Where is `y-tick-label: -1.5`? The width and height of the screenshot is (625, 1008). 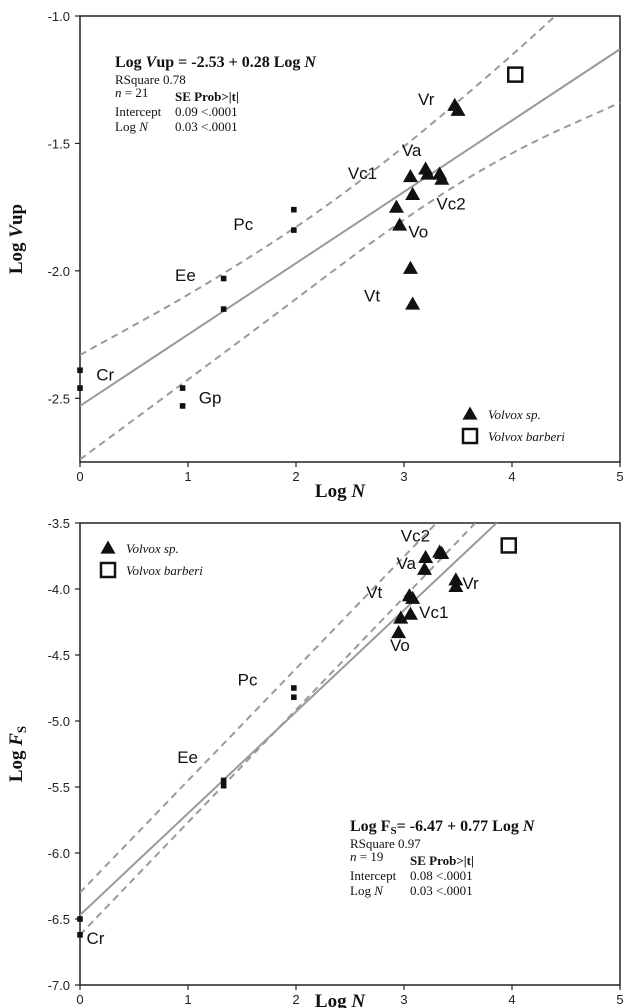 y-tick-label: -1.5 is located at coordinates (59, 143).